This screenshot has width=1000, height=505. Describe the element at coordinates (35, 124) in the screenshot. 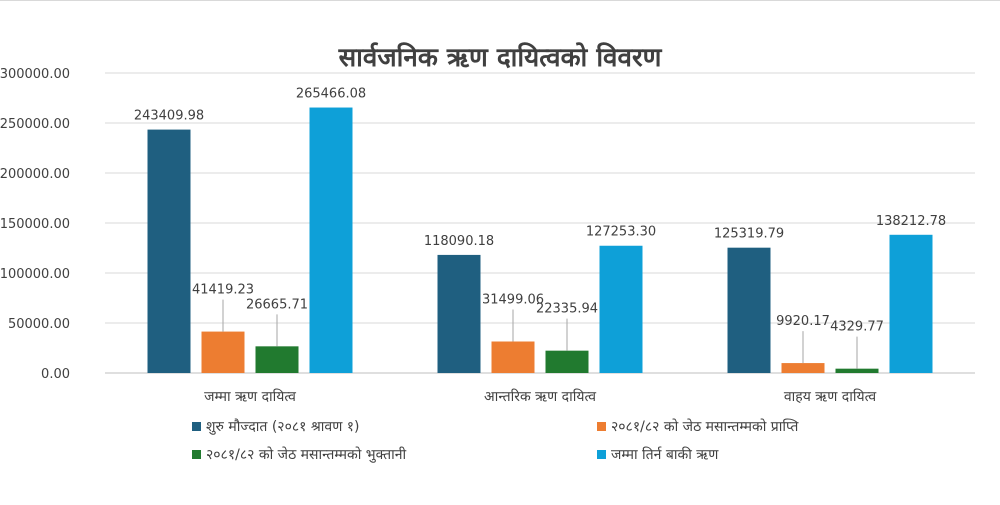

I see `y-tick-label: 250000.00` at that location.